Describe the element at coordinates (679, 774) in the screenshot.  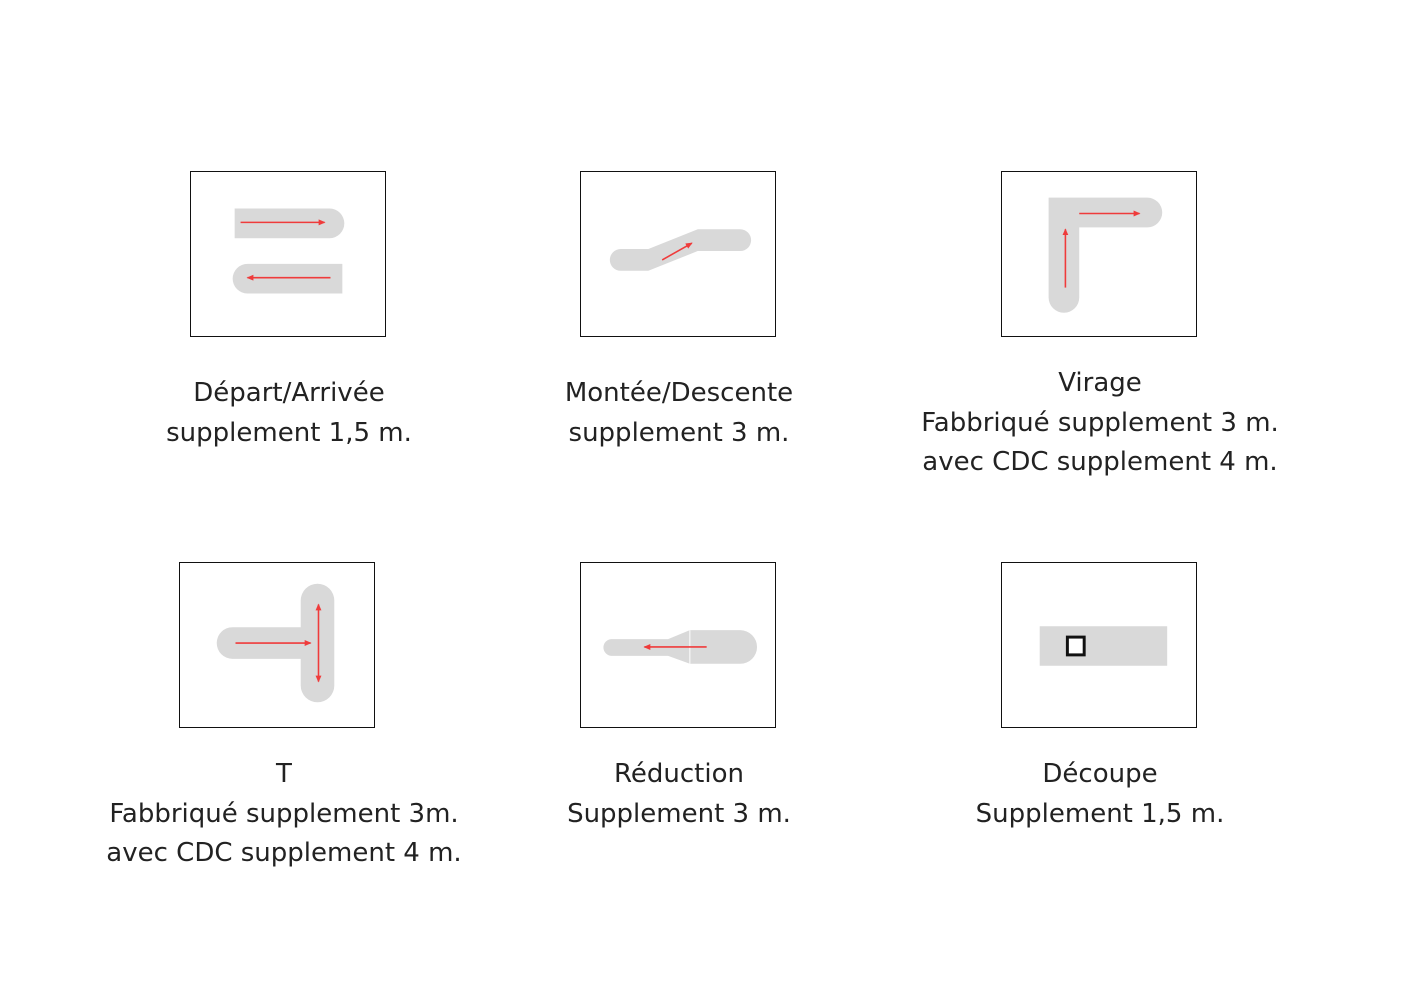
I see `caption-title: Réduction` at that location.